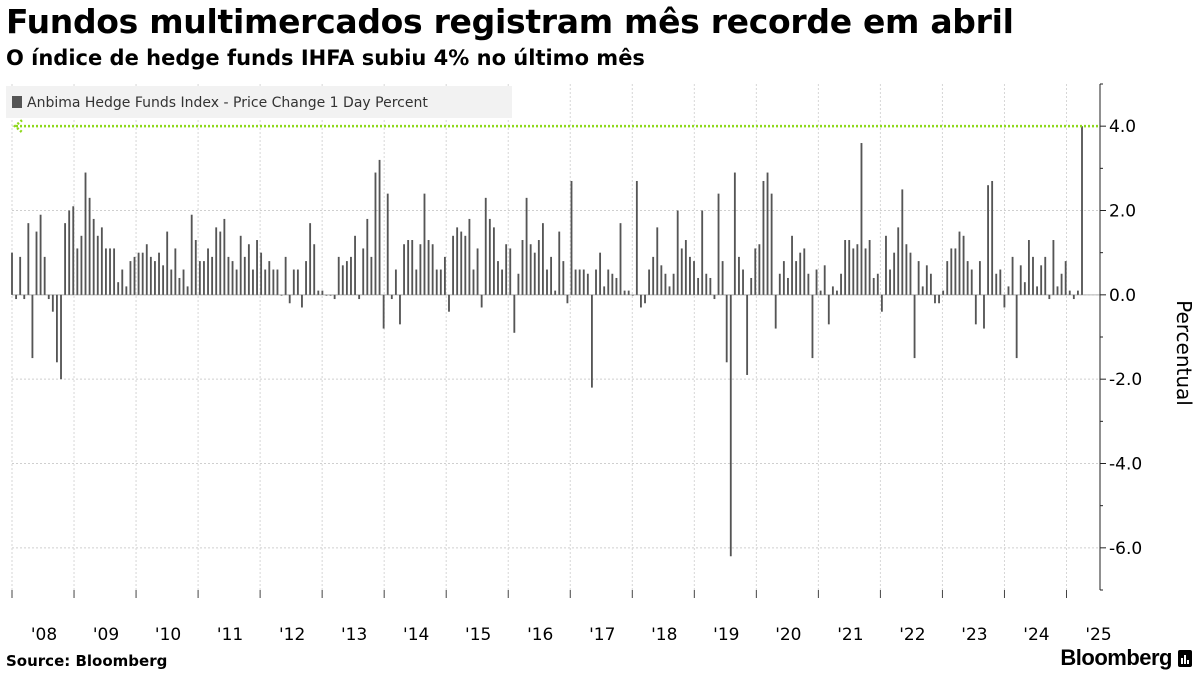  Describe the element at coordinates (726, 635) in the screenshot. I see `x-tick-label: '19` at that location.